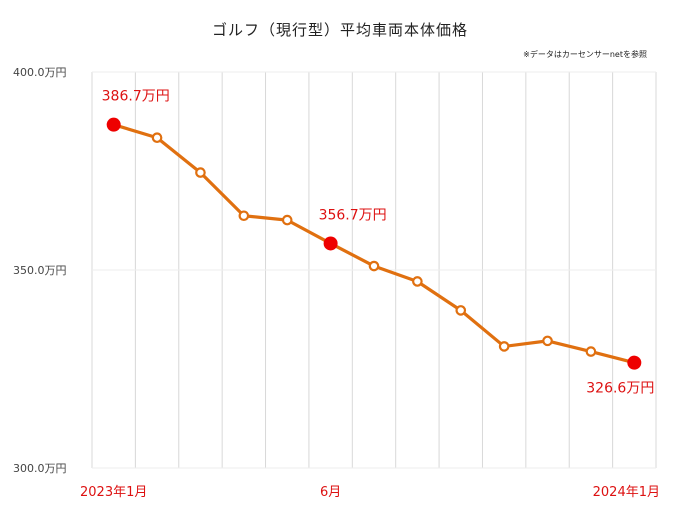 This screenshot has height=511, width=680. What do you see at coordinates (40, 72) in the screenshot?
I see `y-tick-label: 400.0万円` at bounding box center [40, 72].